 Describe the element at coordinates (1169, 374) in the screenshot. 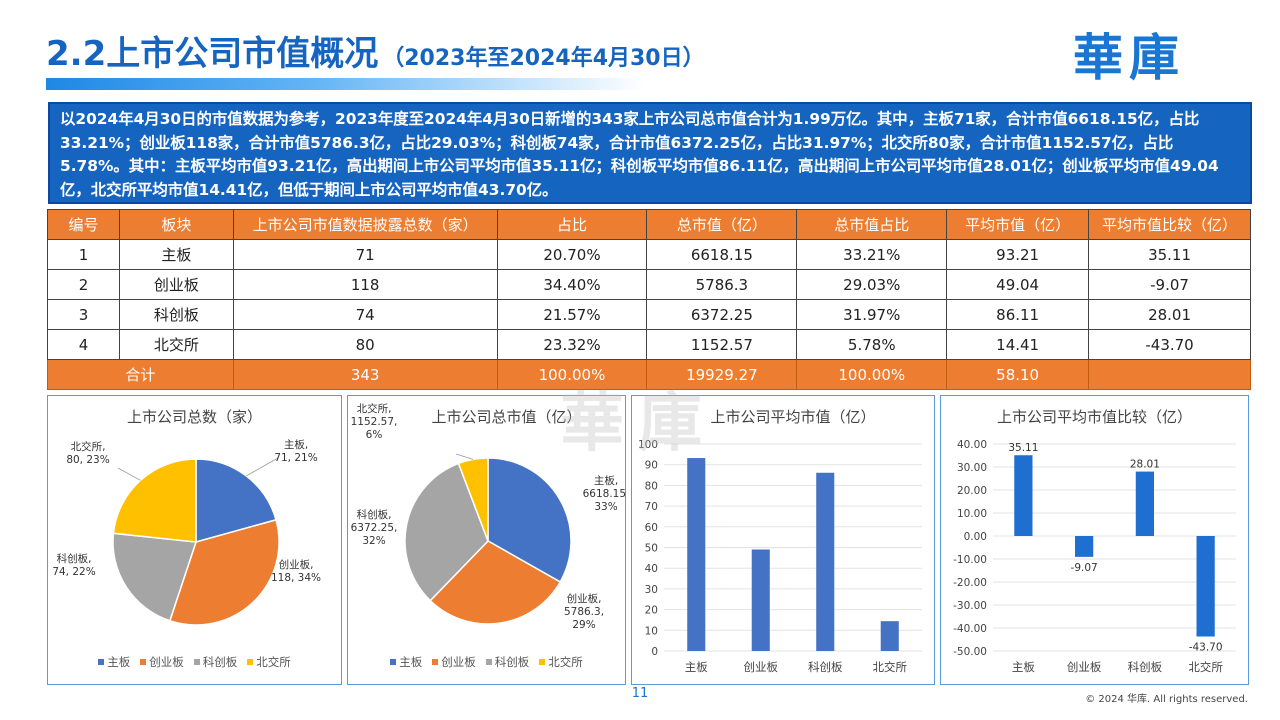

I see `table-cell` at that location.